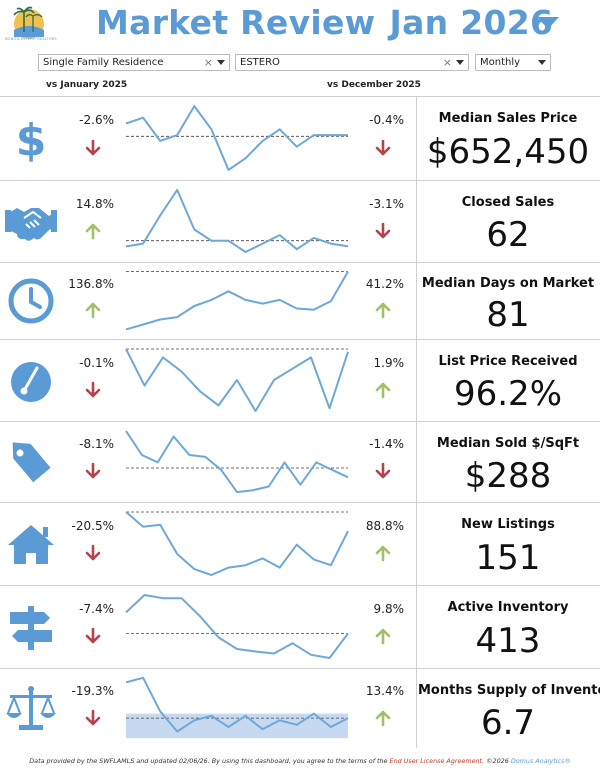 The height and width of the screenshot is (776, 600). I want to click on metric-label: Active Inventory, so click(508, 608).